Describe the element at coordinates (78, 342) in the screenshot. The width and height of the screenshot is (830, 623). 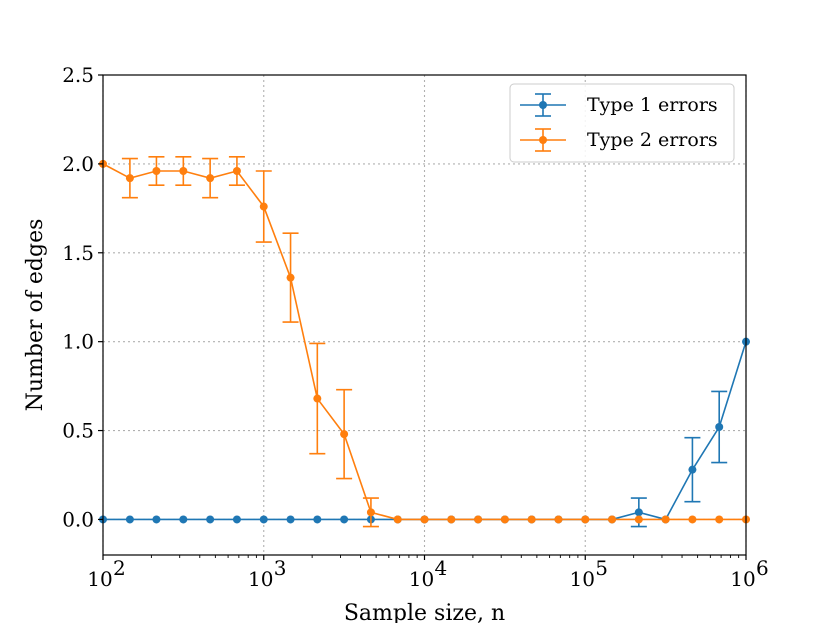
I see `y-tick-label: 1.0` at that location.